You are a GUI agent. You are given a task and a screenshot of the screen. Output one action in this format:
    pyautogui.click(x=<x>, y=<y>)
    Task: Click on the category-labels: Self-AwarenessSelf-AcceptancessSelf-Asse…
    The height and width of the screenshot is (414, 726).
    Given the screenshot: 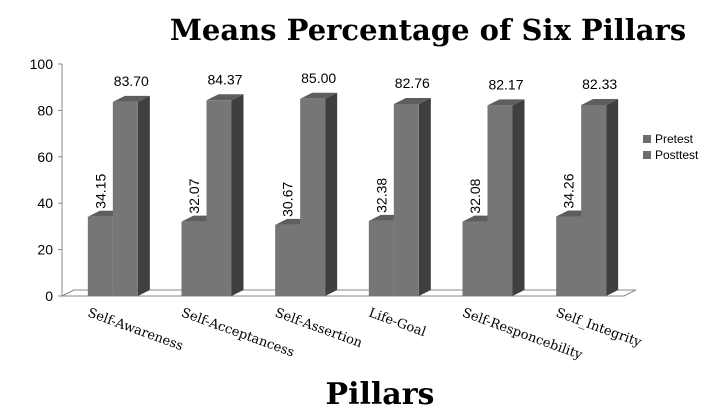 What is the action you would take?
    pyautogui.click(x=364, y=335)
    